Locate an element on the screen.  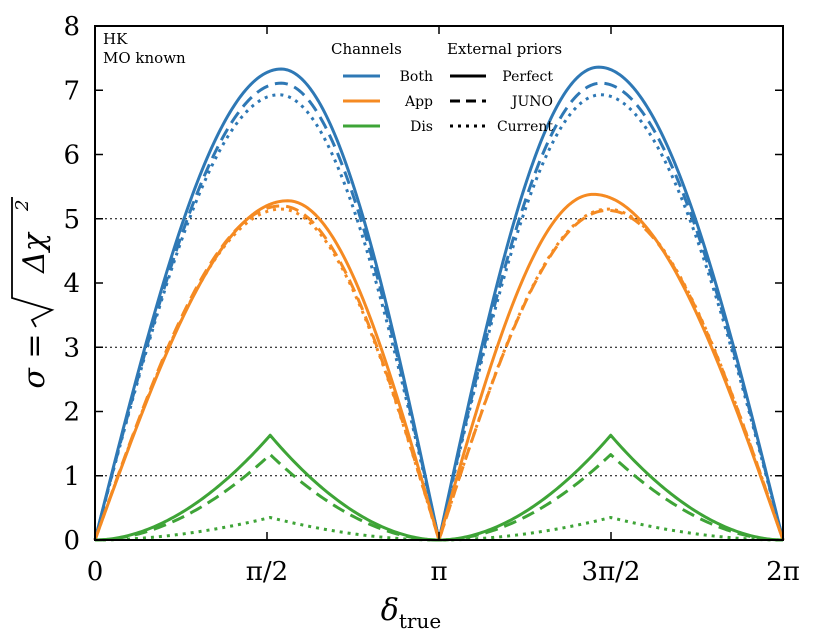
legend-priors-title: External priors is located at coordinates (504, 49).